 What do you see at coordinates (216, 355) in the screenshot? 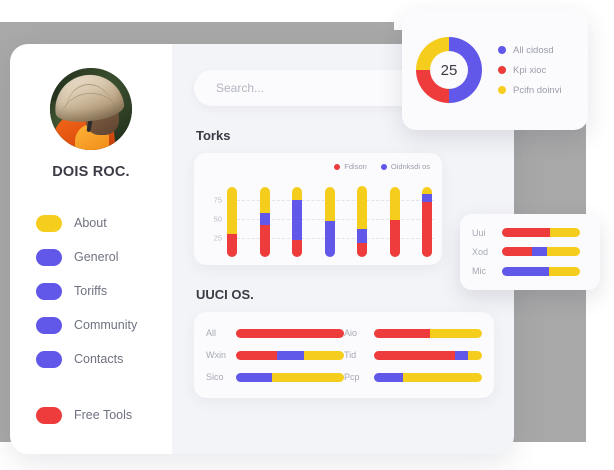
I see `list-item-label: Wxin` at bounding box center [216, 355].